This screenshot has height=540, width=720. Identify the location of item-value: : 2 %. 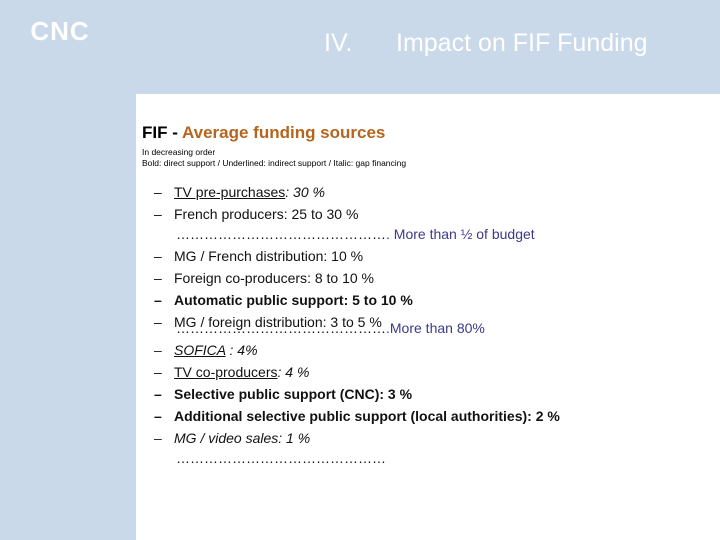
(543, 416).